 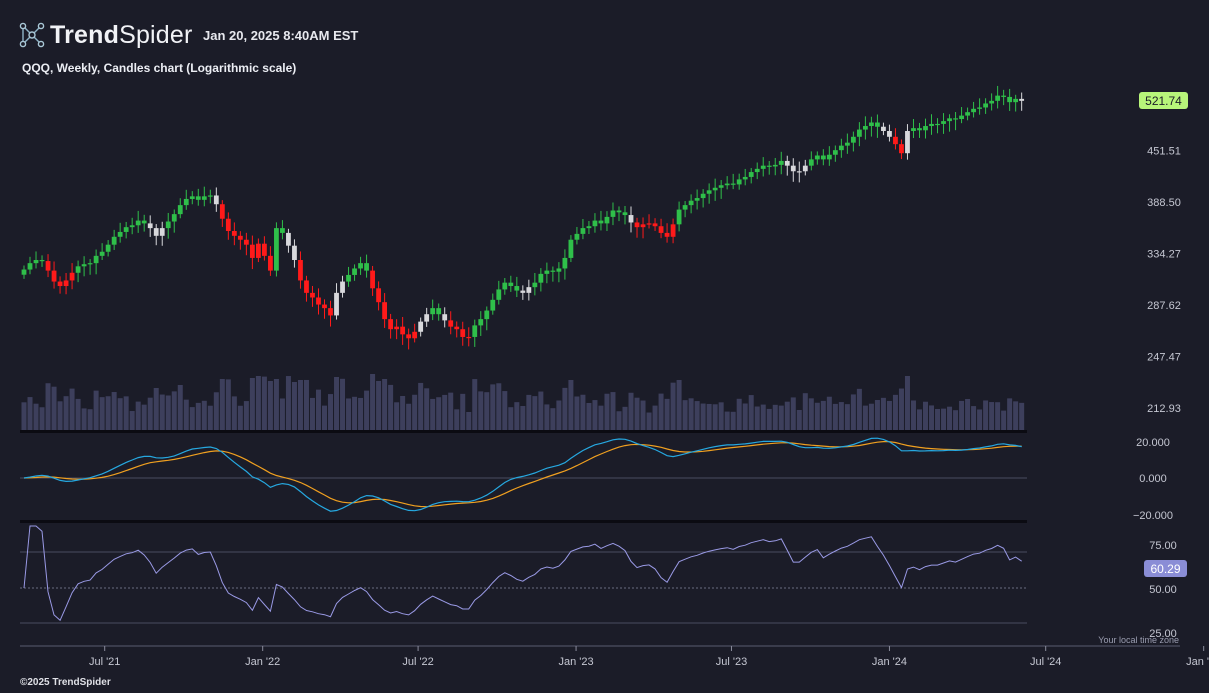 I want to click on spider-network-icon, so click(x=32, y=35).